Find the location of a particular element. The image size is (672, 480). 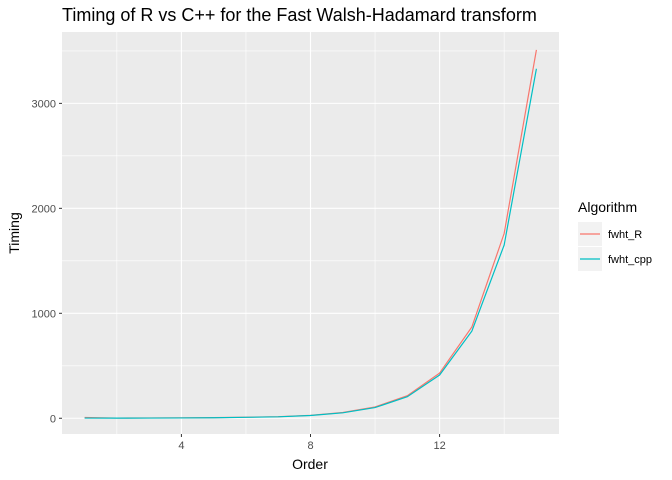

x-axis-ticks: 4 8 12 is located at coordinates (312, 443).